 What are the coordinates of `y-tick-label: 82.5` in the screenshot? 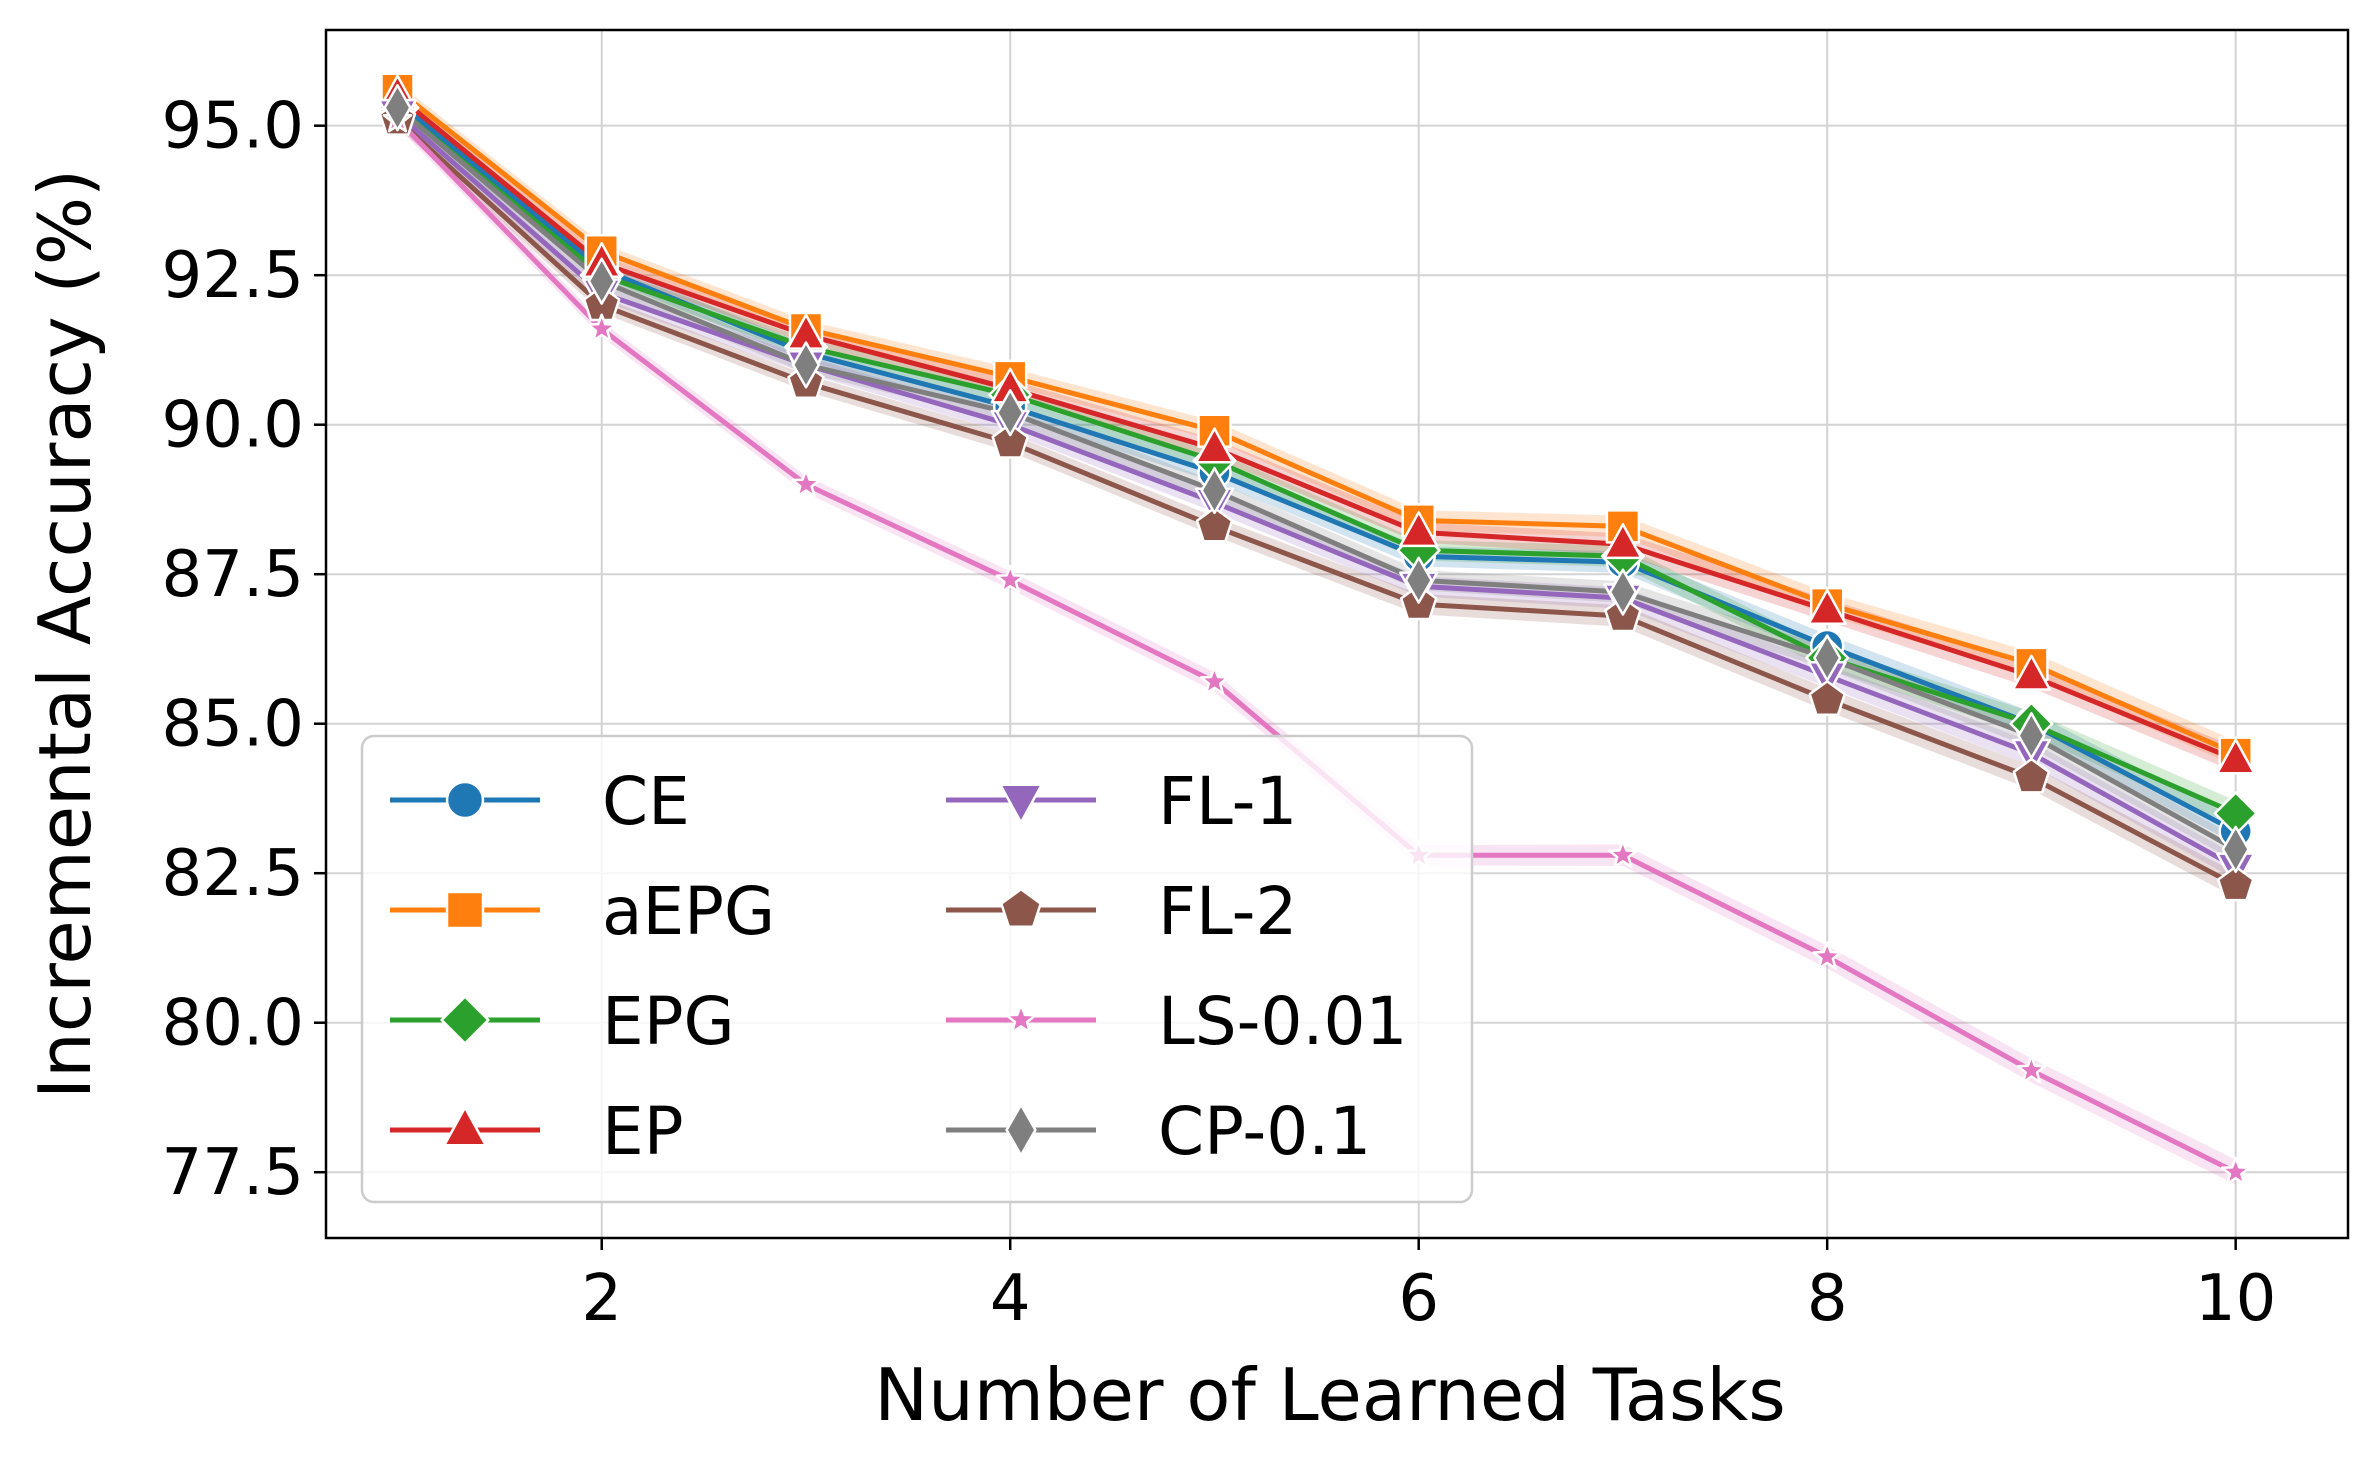 It's located at (233, 874).